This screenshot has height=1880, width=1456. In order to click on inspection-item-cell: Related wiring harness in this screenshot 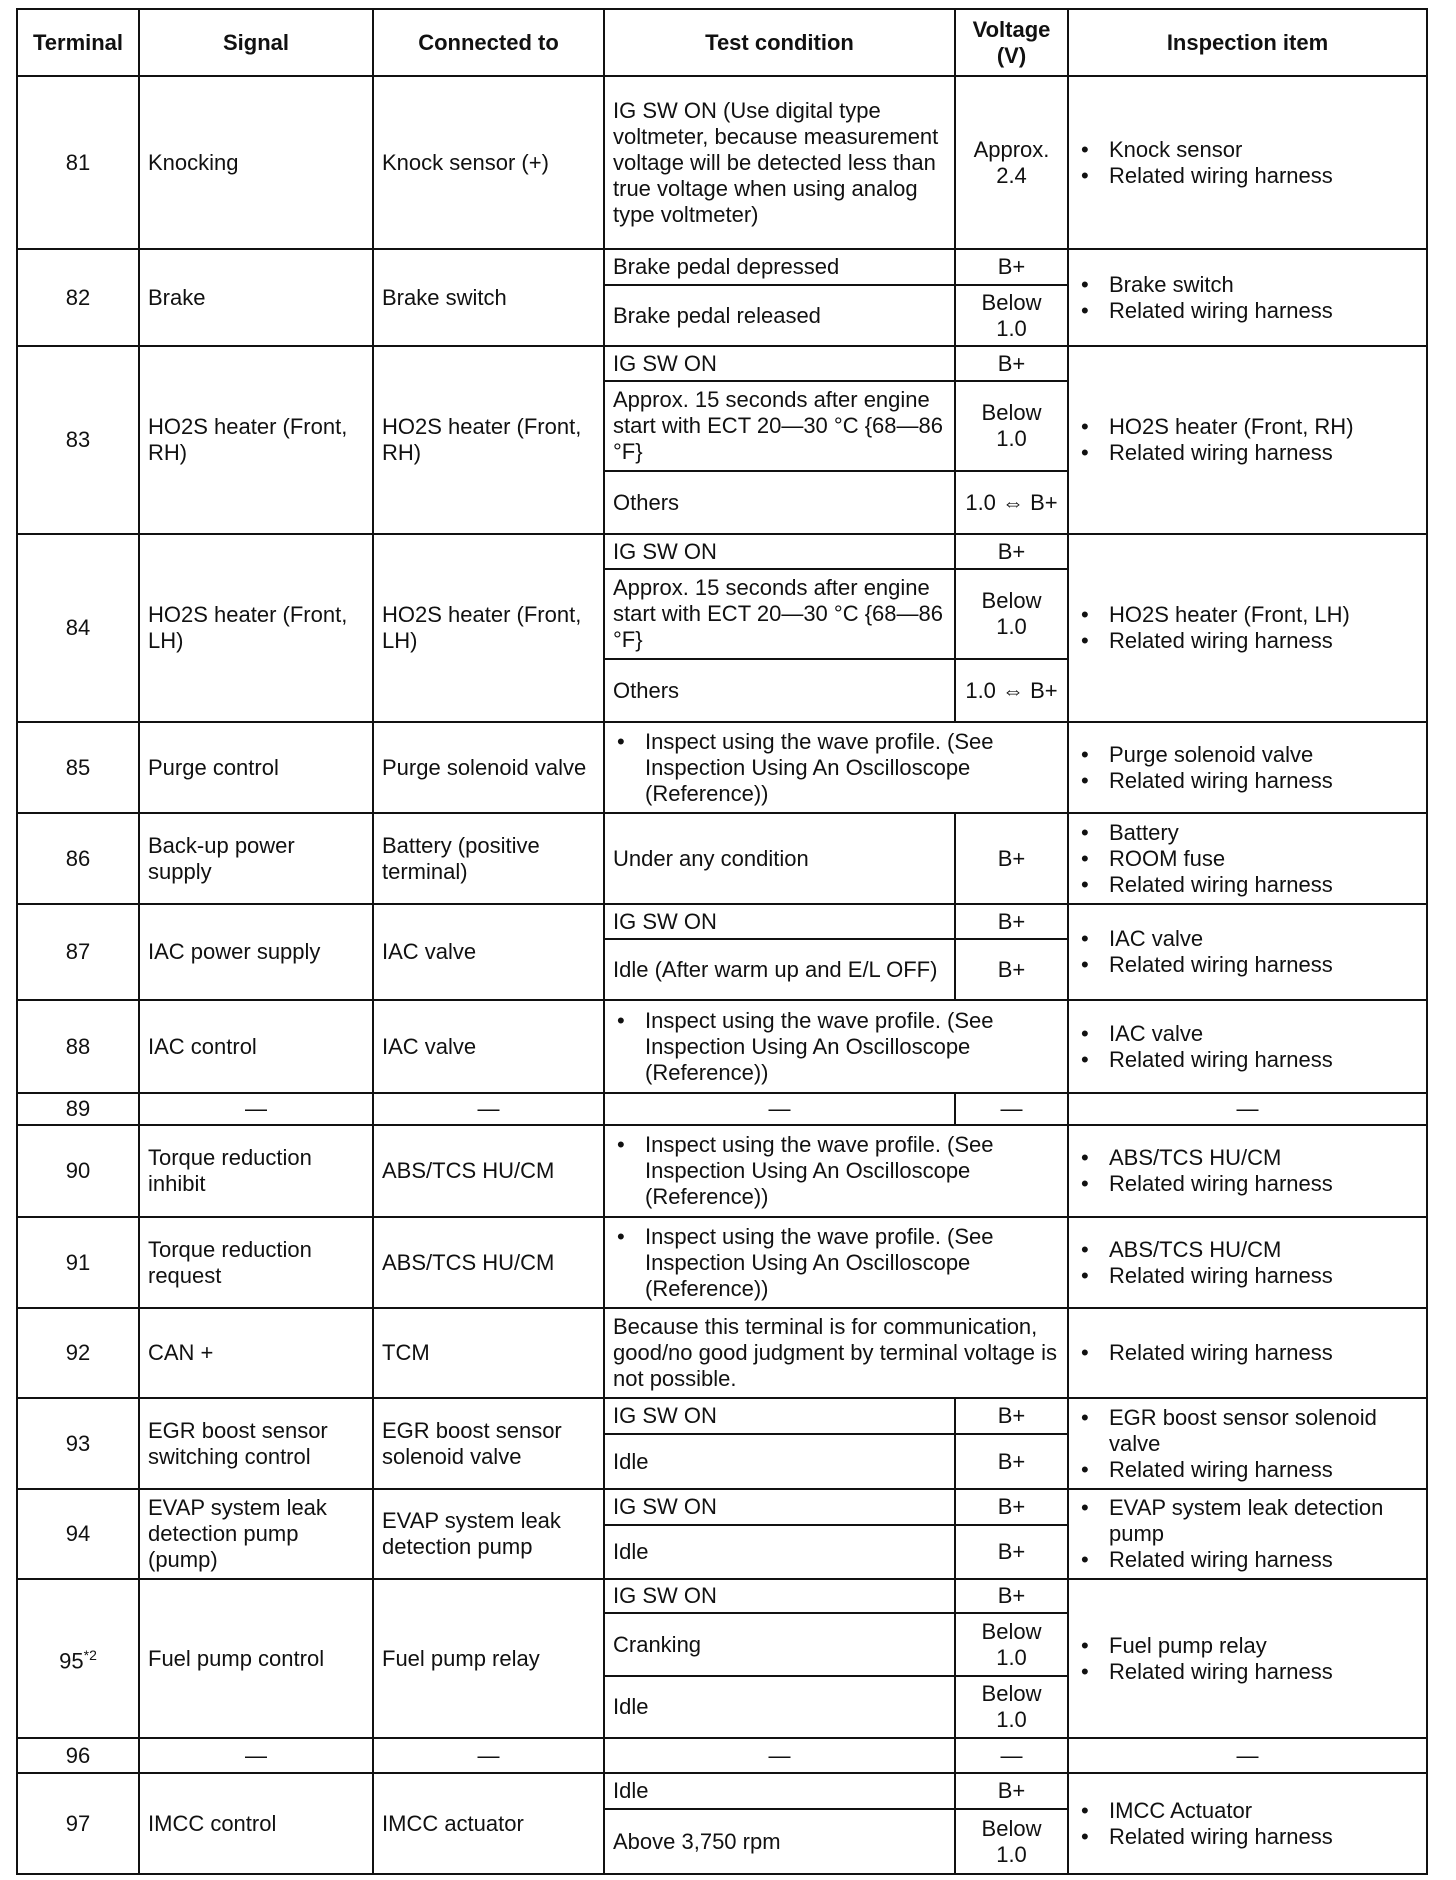, I will do `click(1247, 1353)`.